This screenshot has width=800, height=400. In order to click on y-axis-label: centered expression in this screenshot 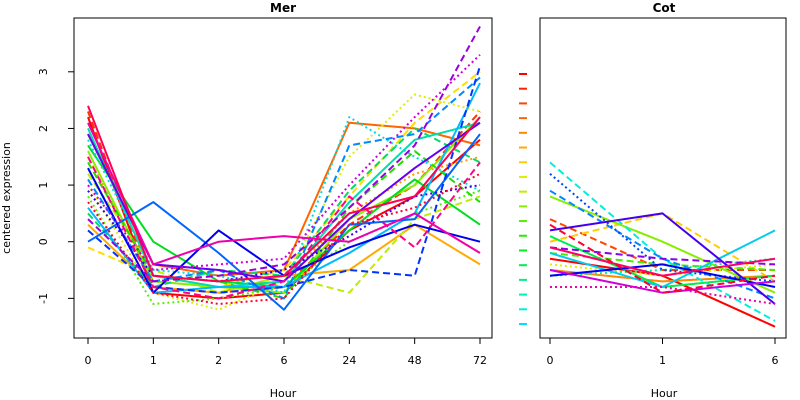, I will do `click(6, 198)`.